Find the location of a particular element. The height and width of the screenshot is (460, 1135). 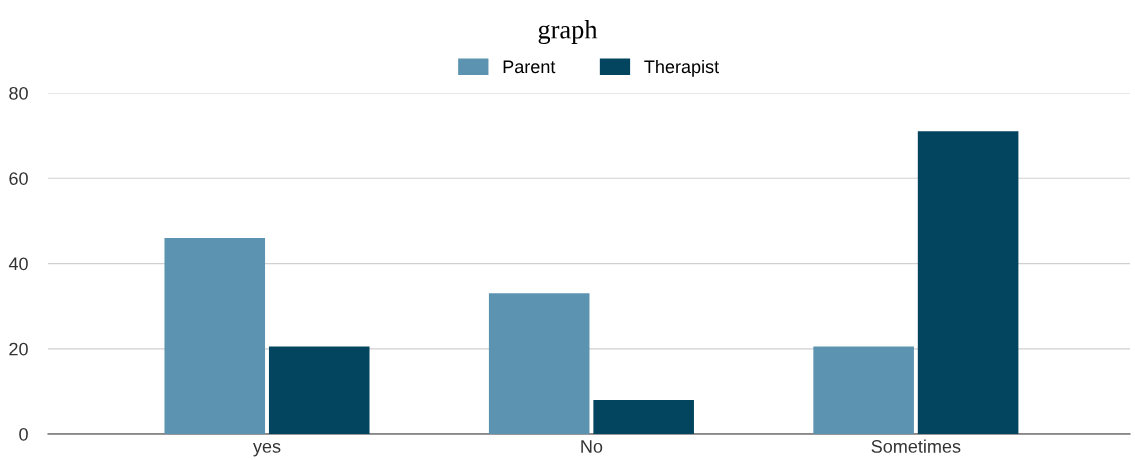

y-tick-label: 80 is located at coordinates (18, 93).